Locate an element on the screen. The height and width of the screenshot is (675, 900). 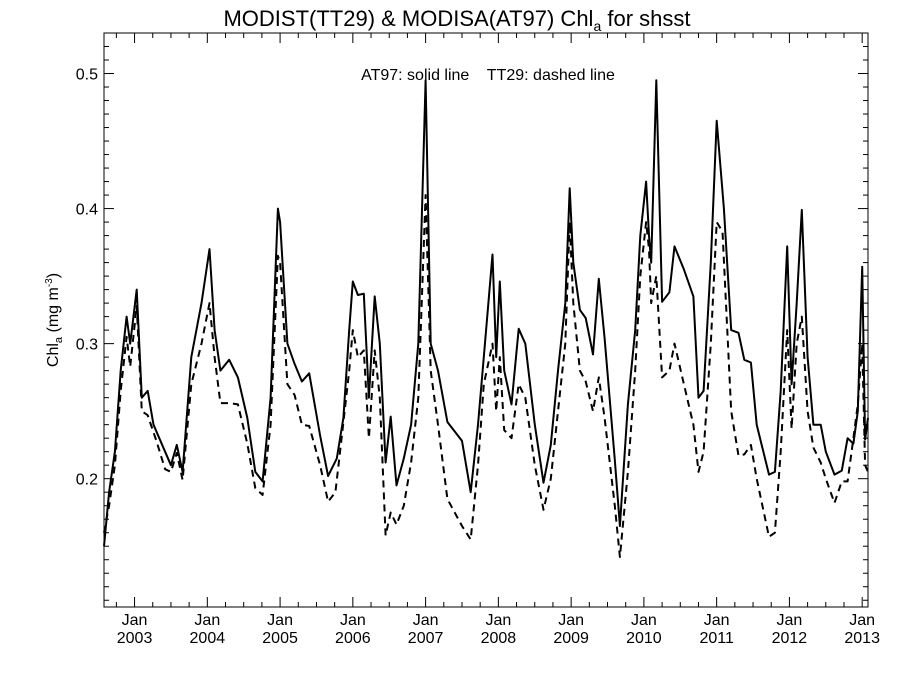
x-tick-year-label: 2012 is located at coordinates (790, 638).